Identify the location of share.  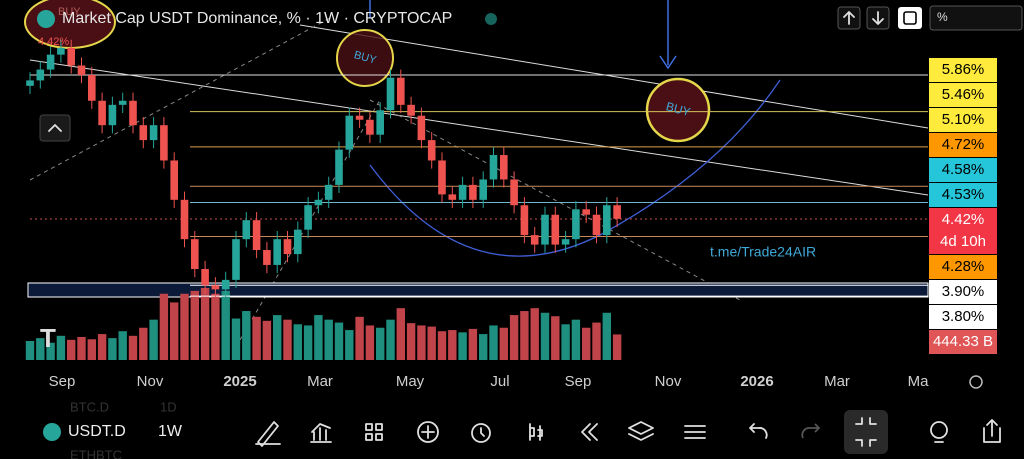
(992, 431).